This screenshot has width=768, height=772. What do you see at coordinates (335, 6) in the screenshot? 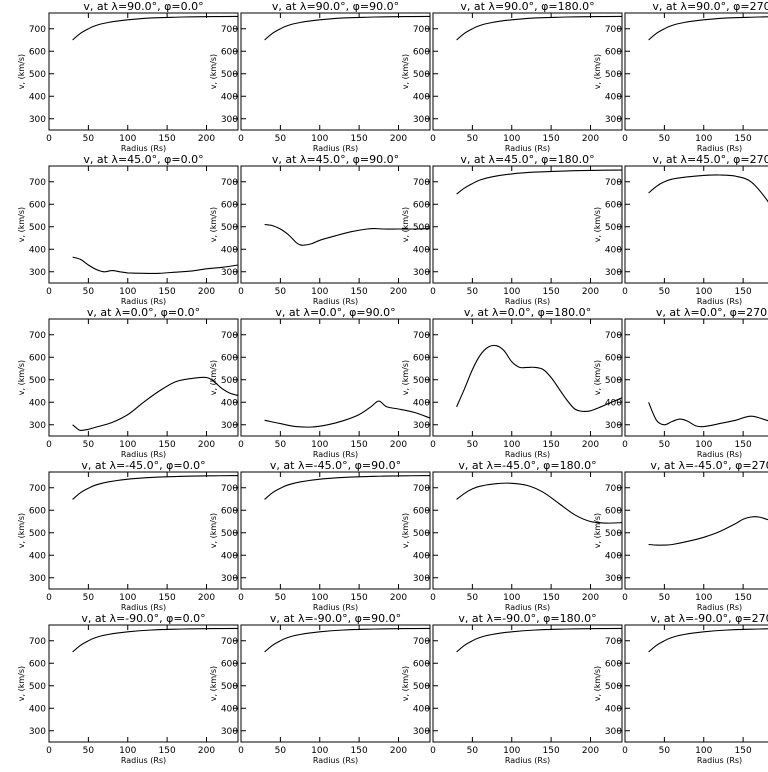
I see `chart-title: v, at λ=90.0°, φ=90.0°` at bounding box center [335, 6].